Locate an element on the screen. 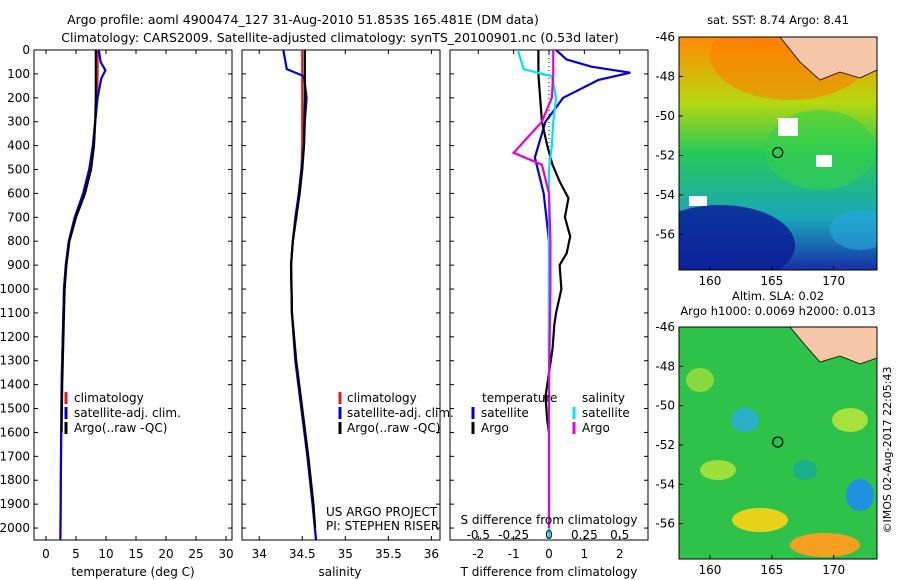  y-tick-label: 500 is located at coordinates (18, 170).